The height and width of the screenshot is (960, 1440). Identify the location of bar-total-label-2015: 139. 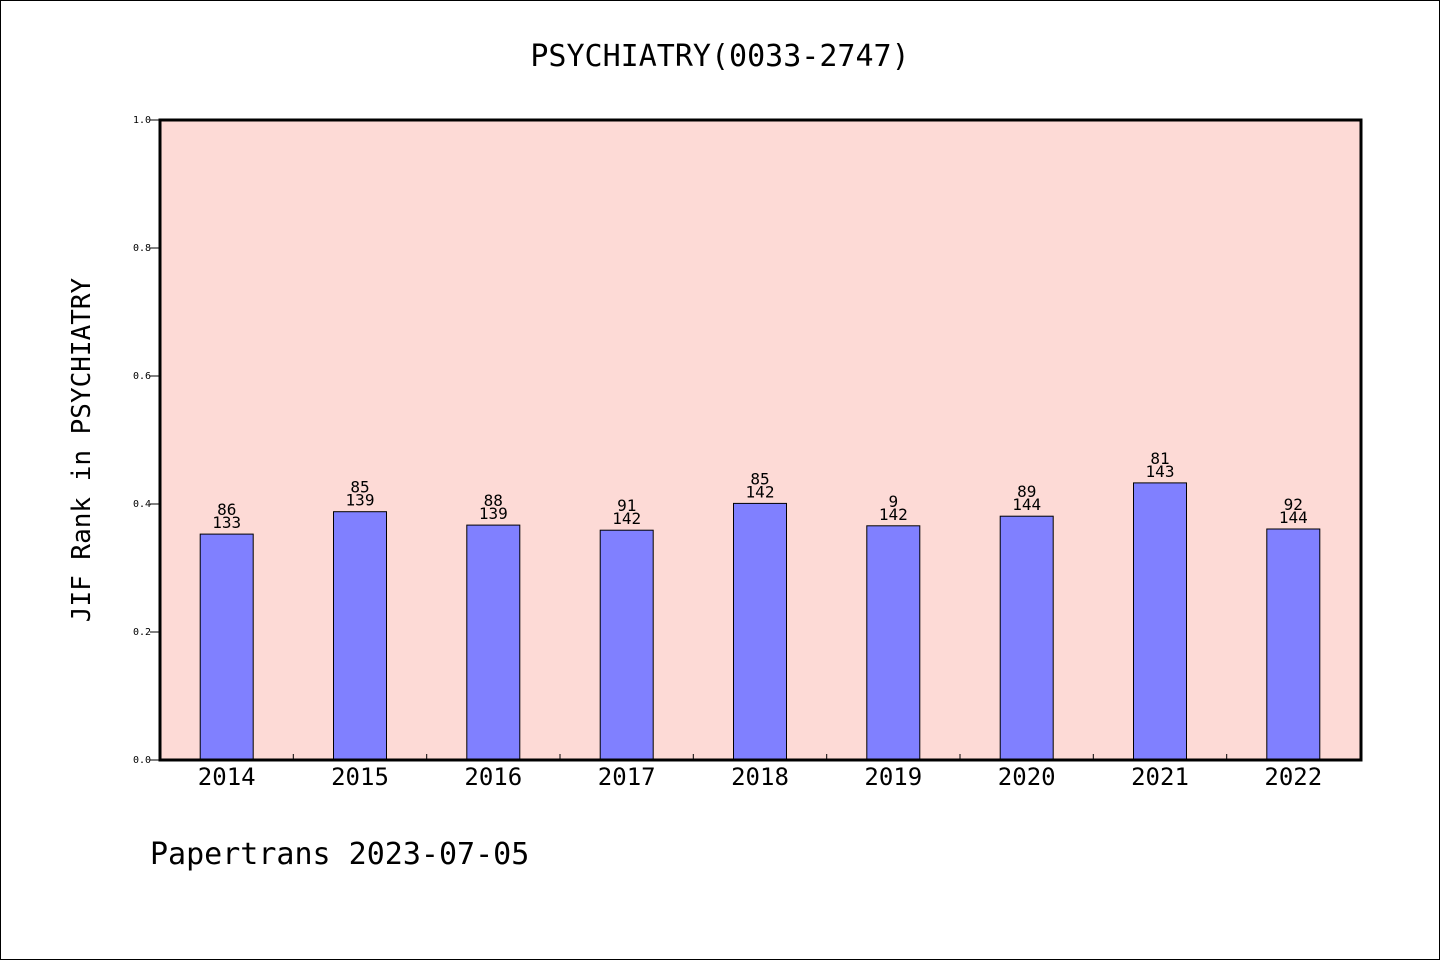
(360, 500).